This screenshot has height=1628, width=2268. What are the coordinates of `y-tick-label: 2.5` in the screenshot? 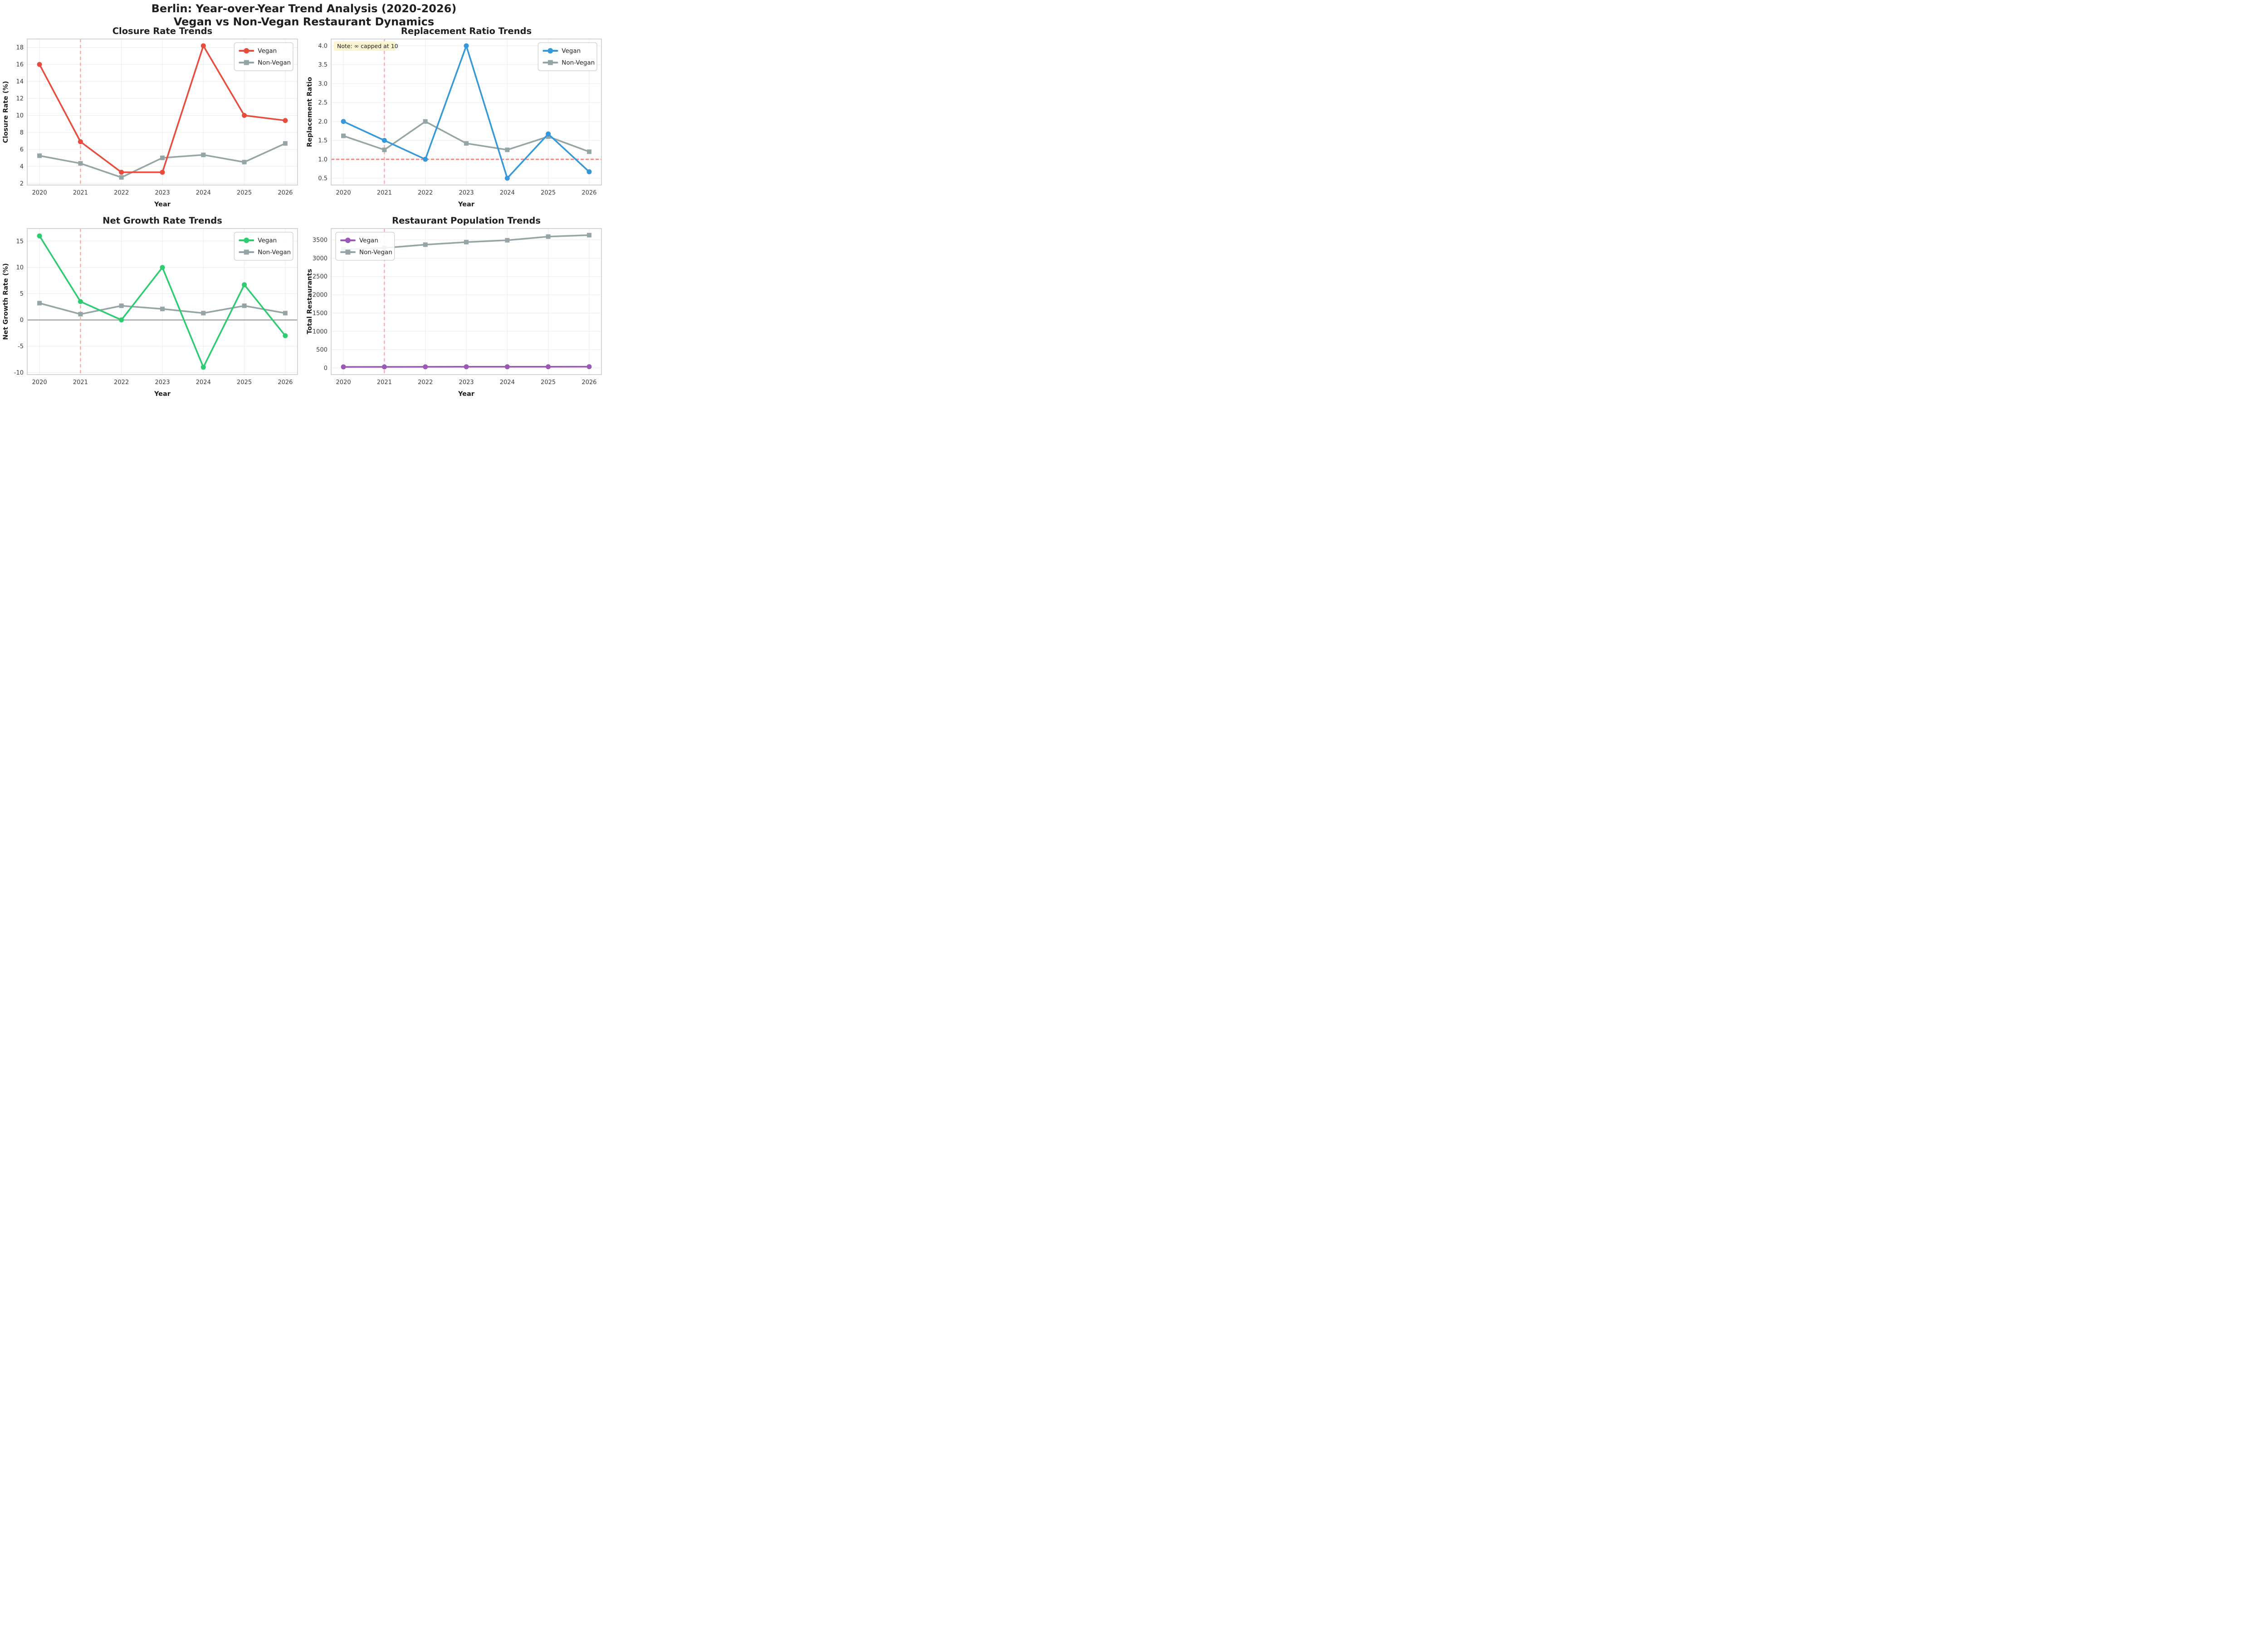 It's located at (323, 103).